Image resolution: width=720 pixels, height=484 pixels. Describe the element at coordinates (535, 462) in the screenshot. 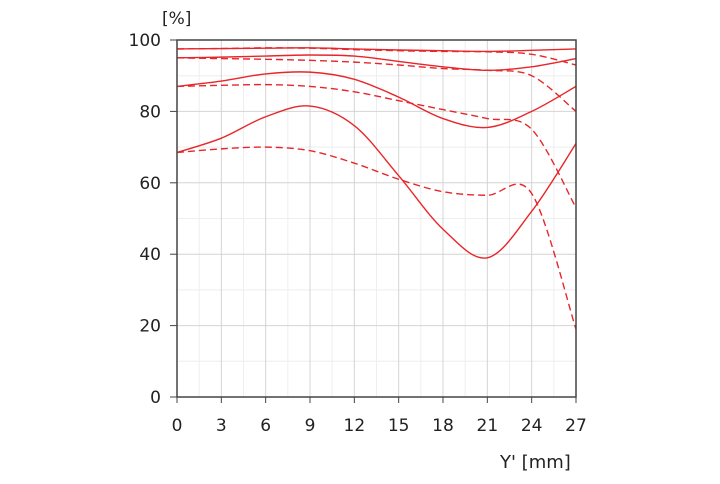

I see `x-axis-label: Y' [mm]` at that location.